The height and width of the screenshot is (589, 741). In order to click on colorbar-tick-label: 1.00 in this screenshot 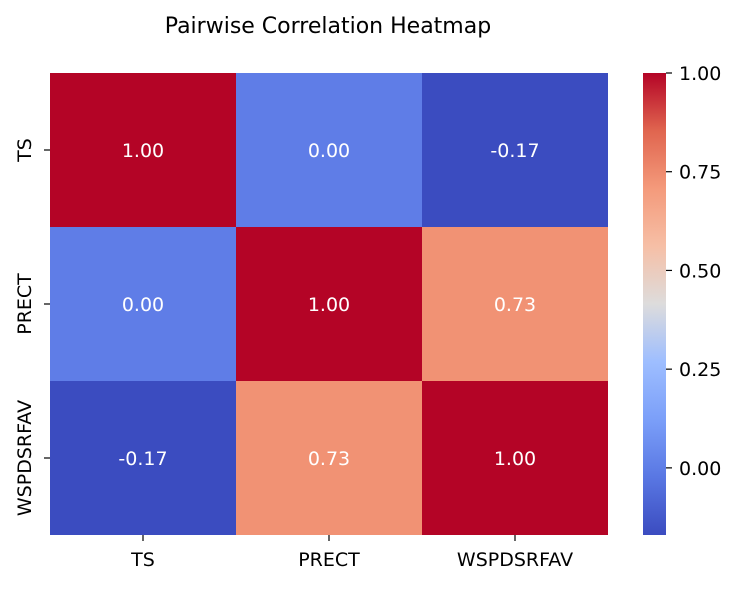, I will do `click(700, 74)`.